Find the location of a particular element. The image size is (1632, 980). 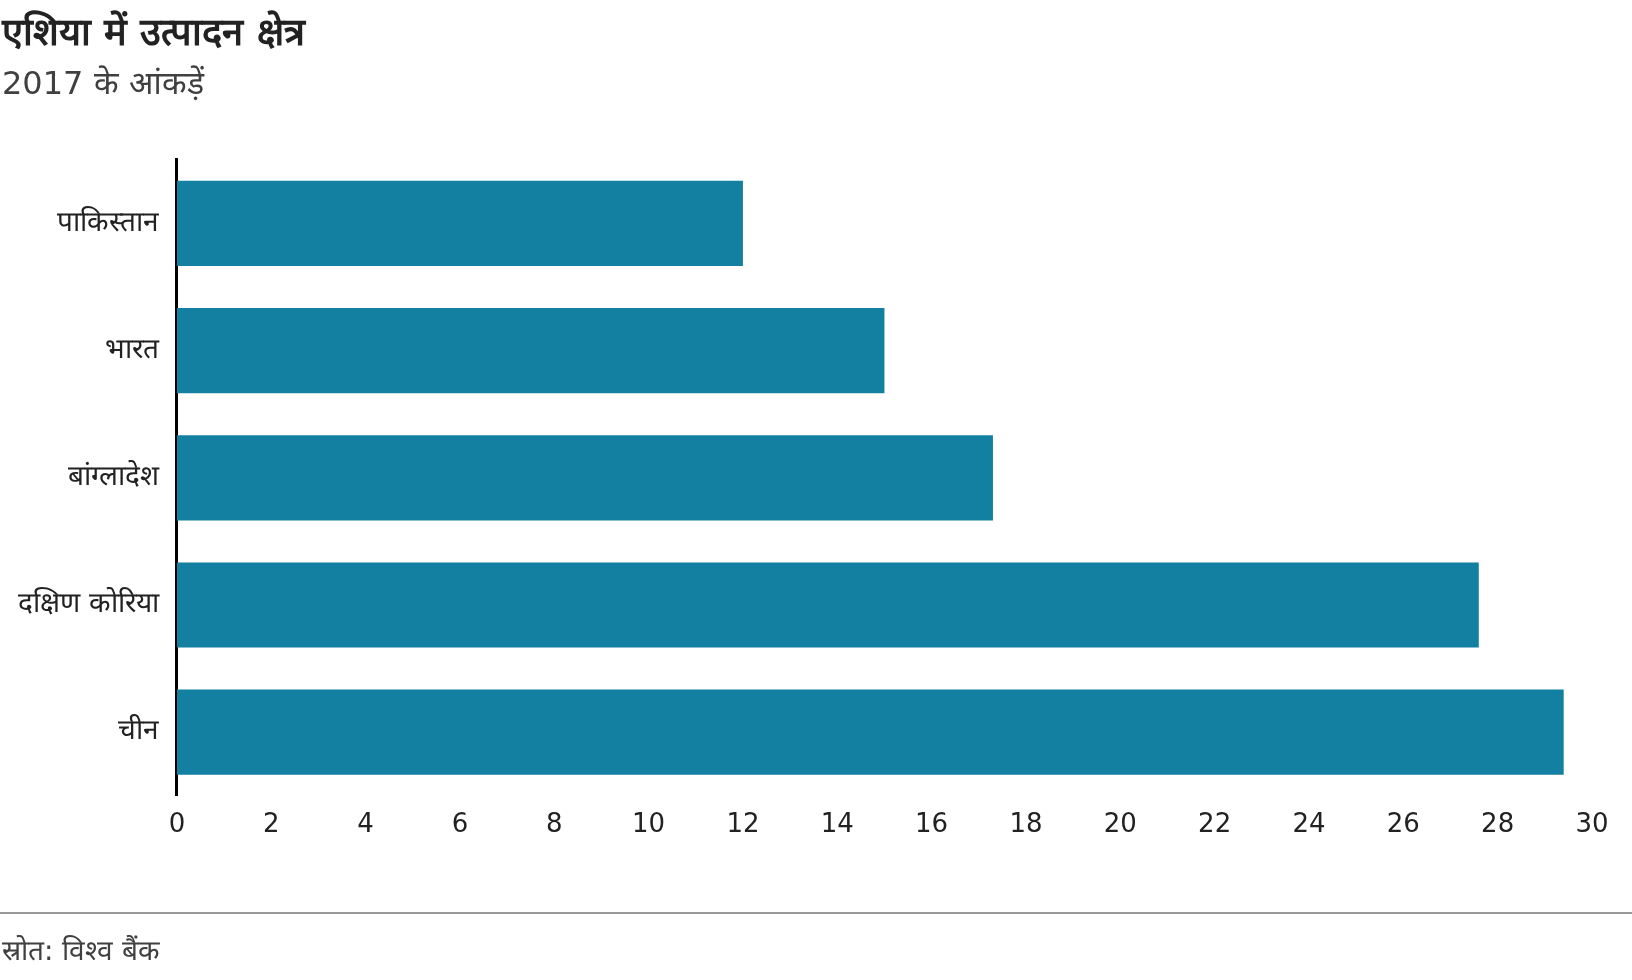

chart-subtitle: 2017 के आंकड़ें is located at coordinates (103, 83).